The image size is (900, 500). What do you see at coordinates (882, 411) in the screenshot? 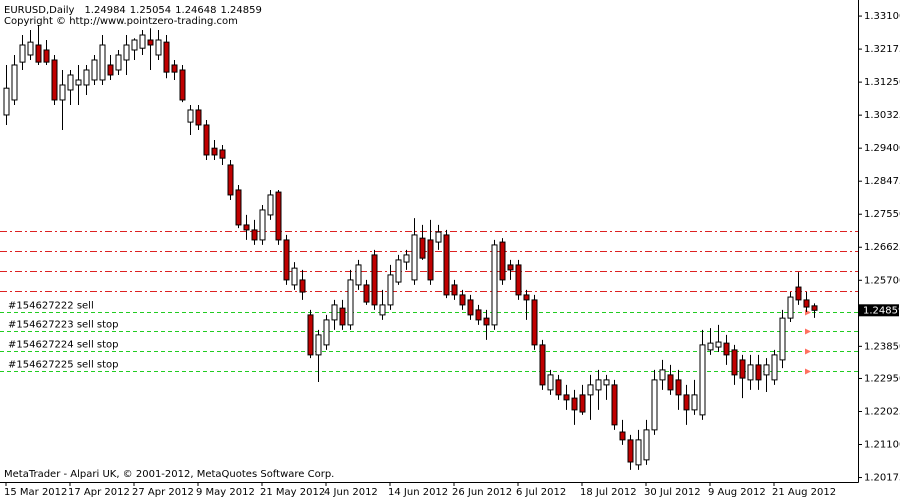
I see `y-tick-label: 1.22025` at bounding box center [882, 411].